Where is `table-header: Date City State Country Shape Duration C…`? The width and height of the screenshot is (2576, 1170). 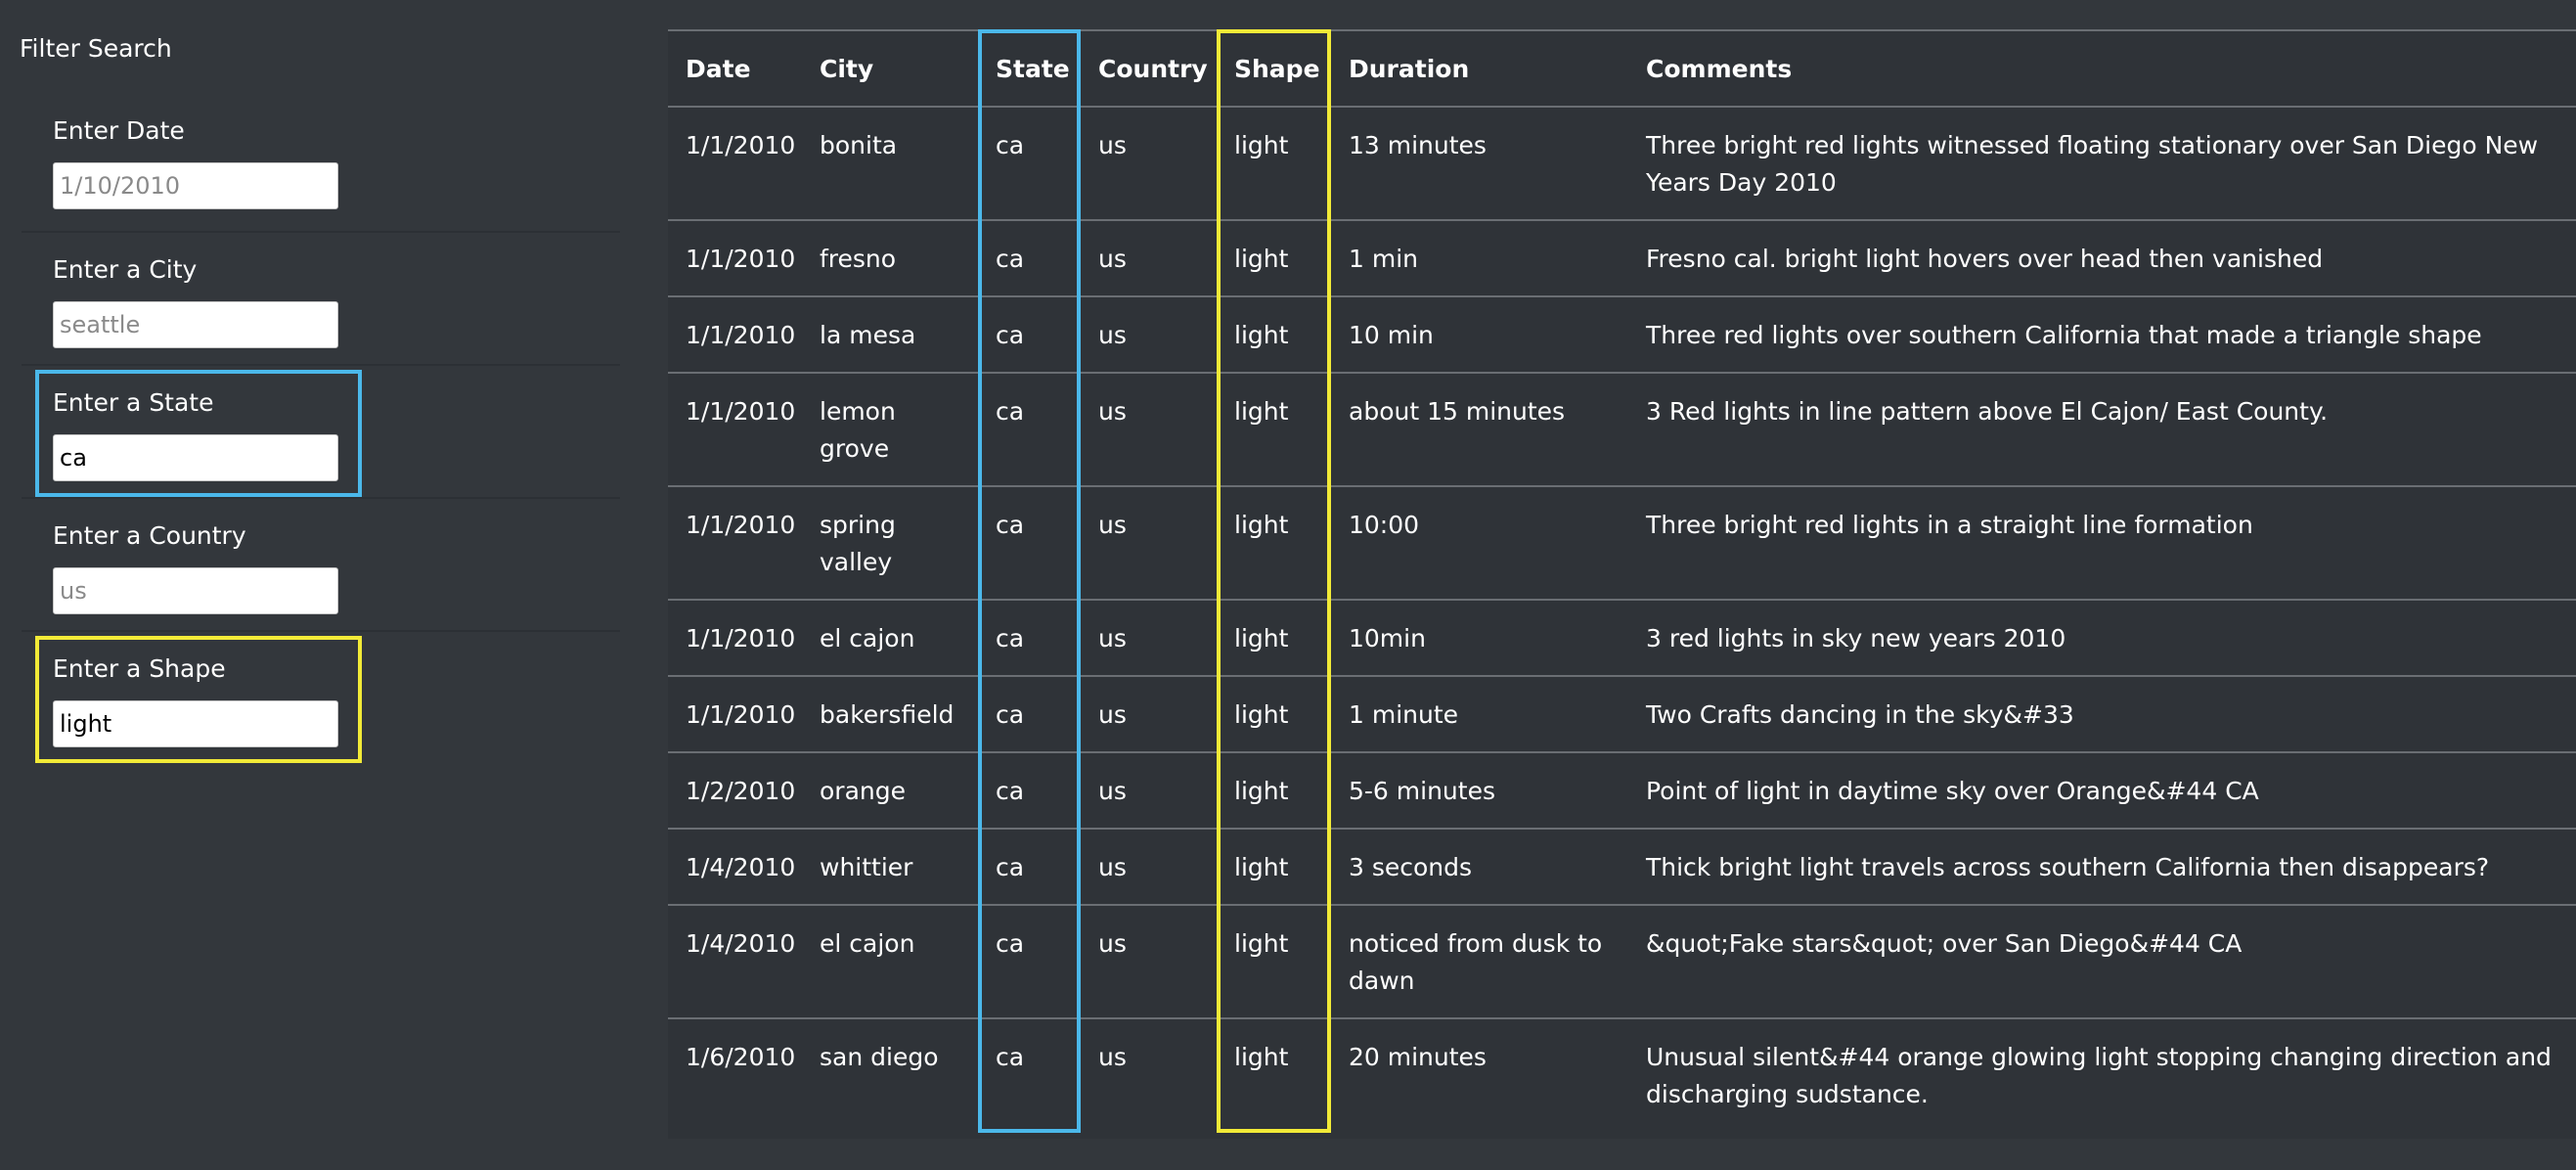
table-header: Date City State Country Shape Duration C… is located at coordinates (1622, 68).